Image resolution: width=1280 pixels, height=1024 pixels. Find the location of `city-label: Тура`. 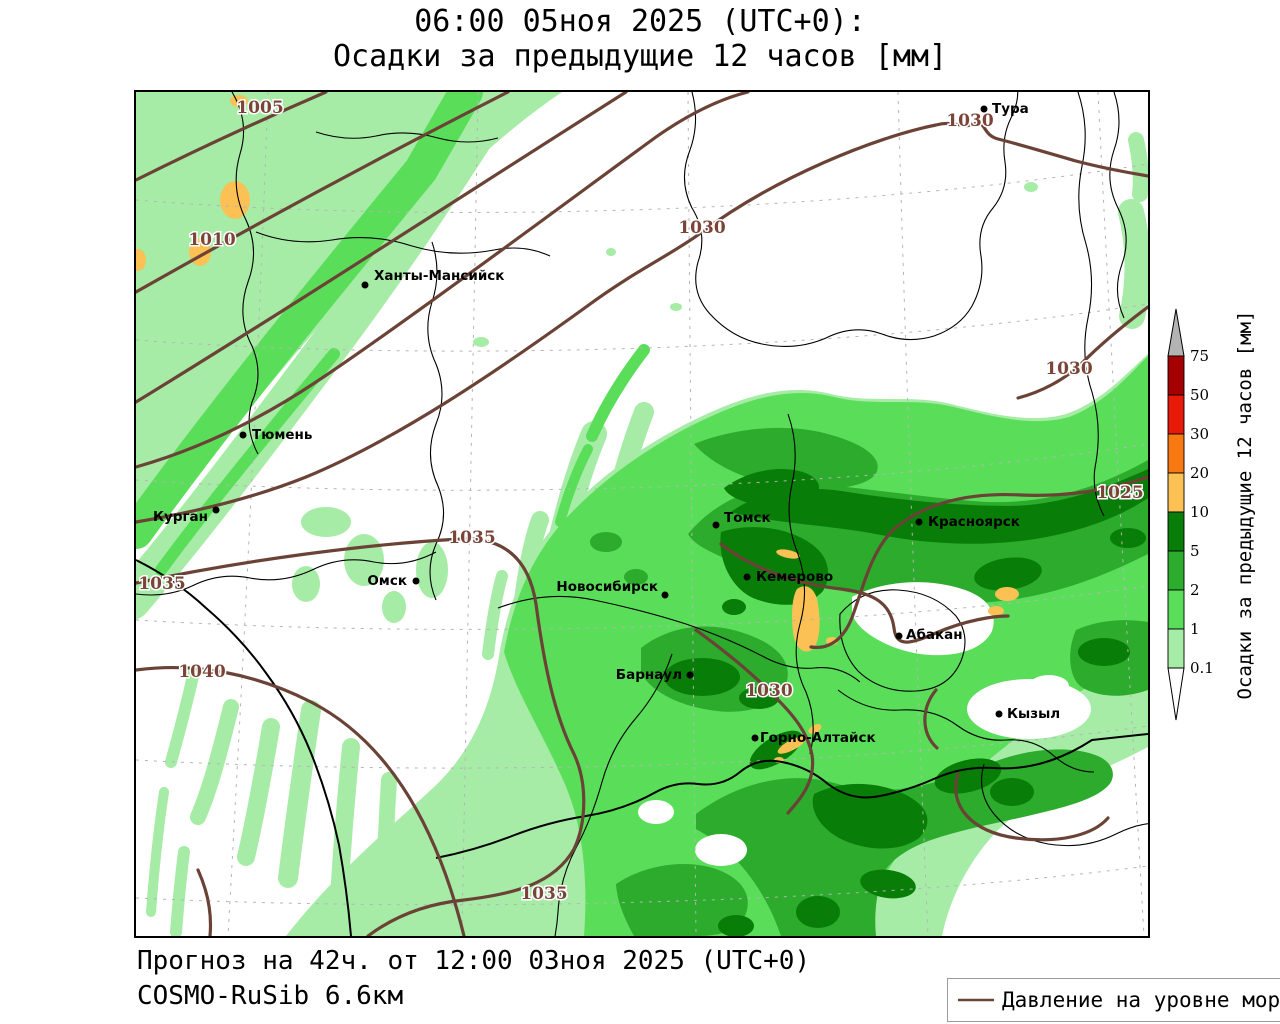

city-label: Тура is located at coordinates (1010, 109).